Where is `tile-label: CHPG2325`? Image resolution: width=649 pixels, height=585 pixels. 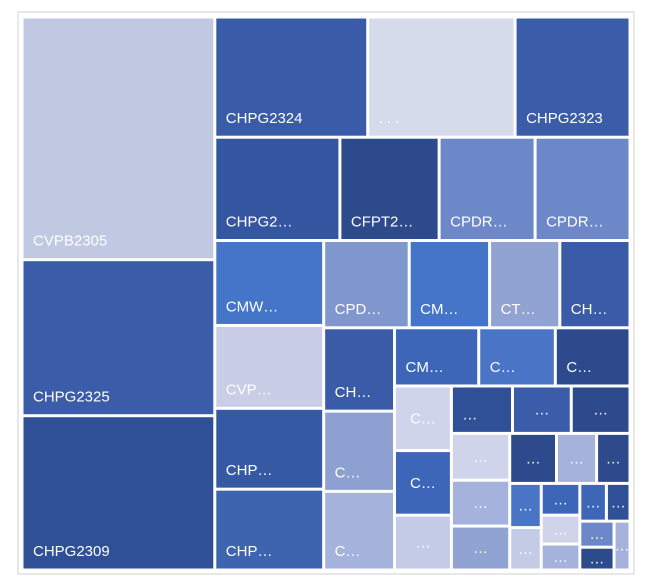
tile-label: CHPG2325 is located at coordinates (71, 397).